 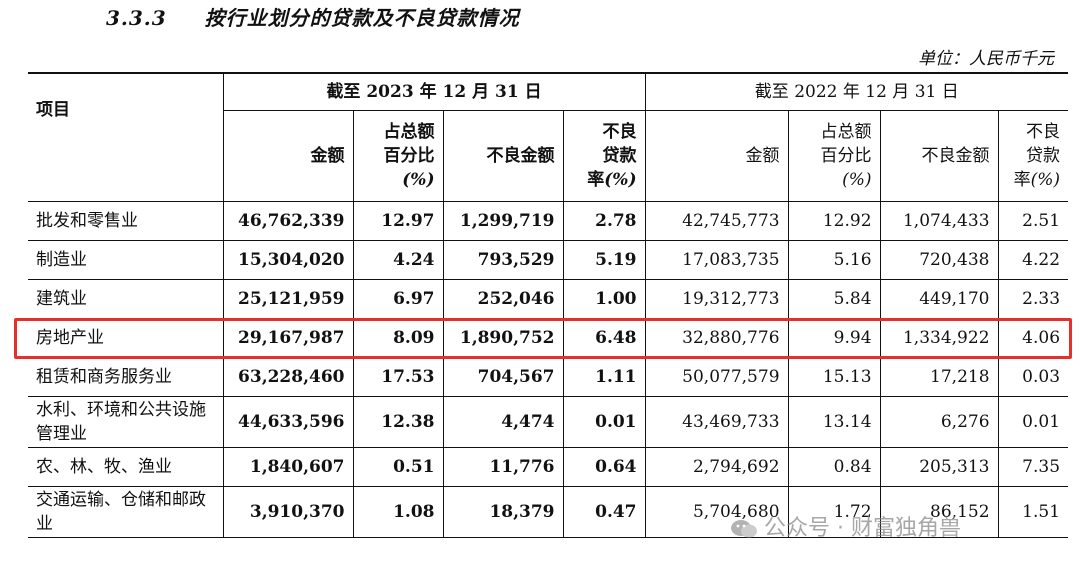 I want to click on col-amount-2022: 金额, so click(x=716, y=156).